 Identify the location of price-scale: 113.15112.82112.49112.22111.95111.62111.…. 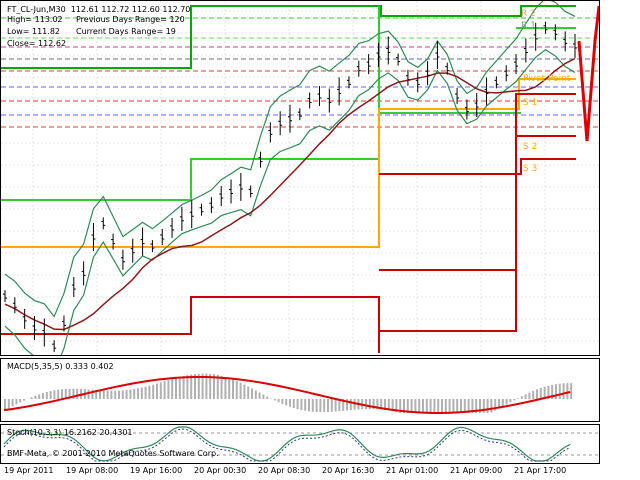
(620, 240).